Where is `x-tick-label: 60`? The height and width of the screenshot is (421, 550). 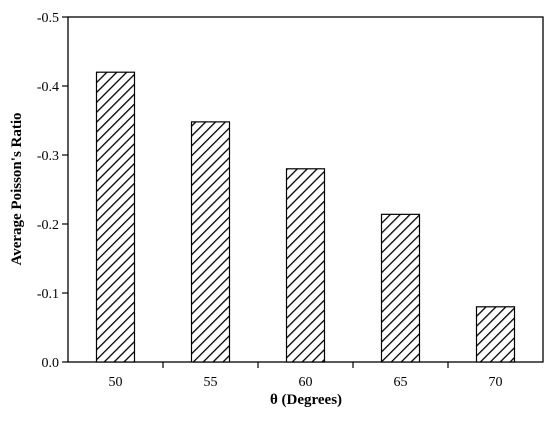
x-tick-label: 60 is located at coordinates (306, 382).